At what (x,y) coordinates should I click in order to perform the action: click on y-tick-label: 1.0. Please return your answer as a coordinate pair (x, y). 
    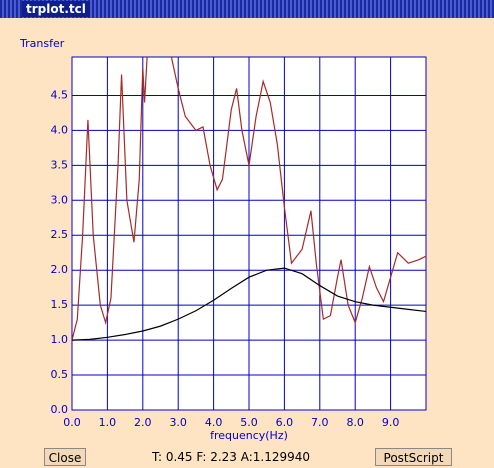
    Looking at the image, I should click on (60, 339).